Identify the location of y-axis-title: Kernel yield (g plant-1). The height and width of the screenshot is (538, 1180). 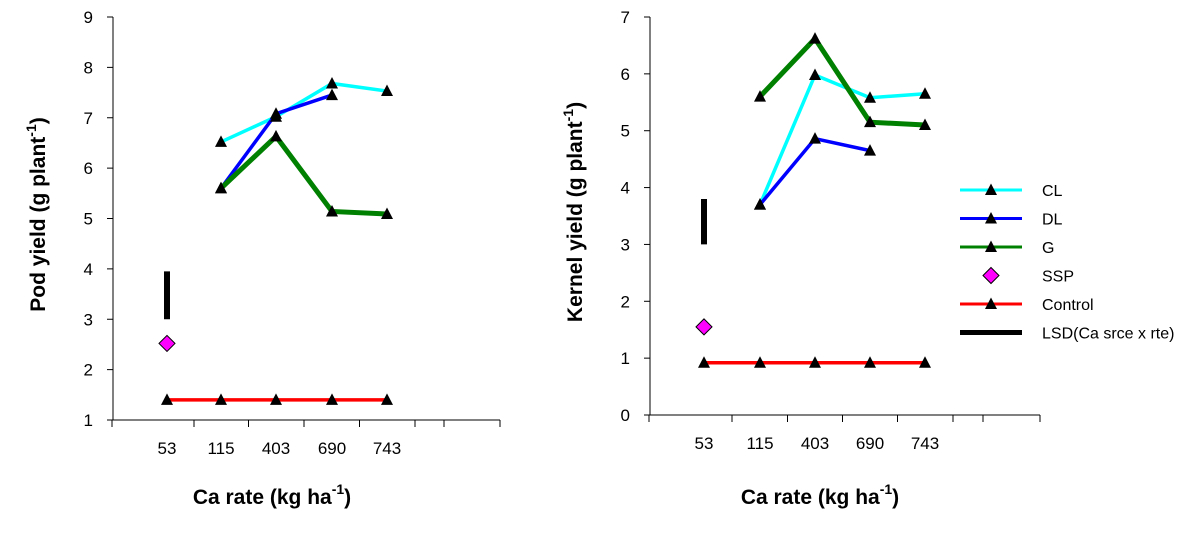
(573, 212).